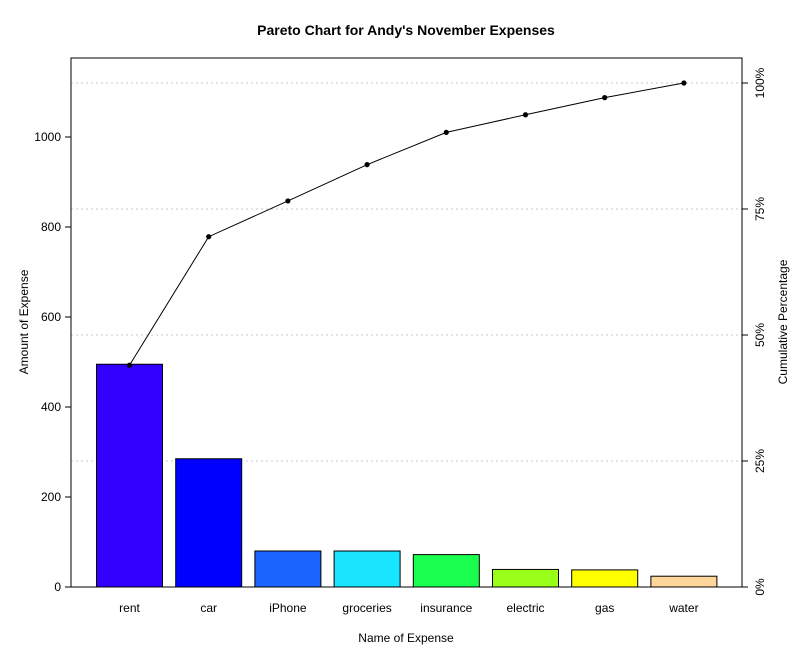  I want to click on y-axis-right: 0% 25% 50% 75% 100%, so click(754, 331).